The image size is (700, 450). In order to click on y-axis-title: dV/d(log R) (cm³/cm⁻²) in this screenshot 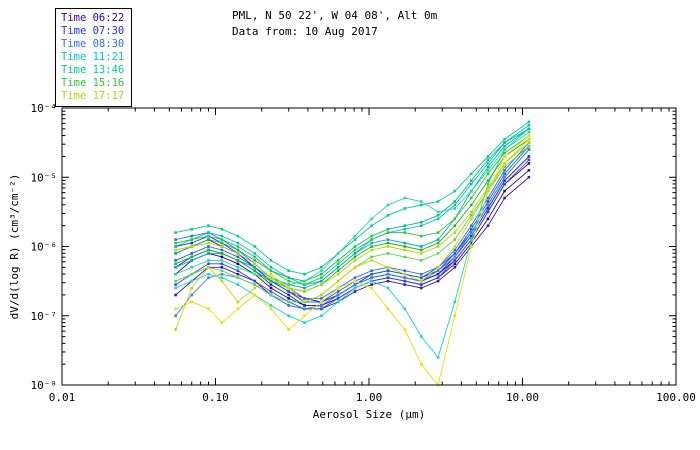, I will do `click(14, 247)`.